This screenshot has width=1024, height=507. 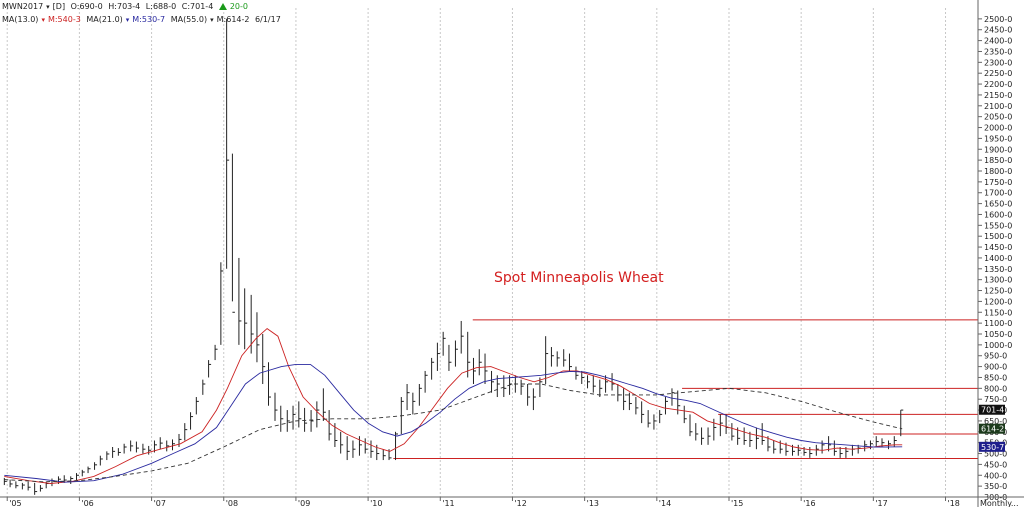 What do you see at coordinates (998, 204) in the screenshot?
I see `y-tick-label: 1650-0` at bounding box center [998, 204].